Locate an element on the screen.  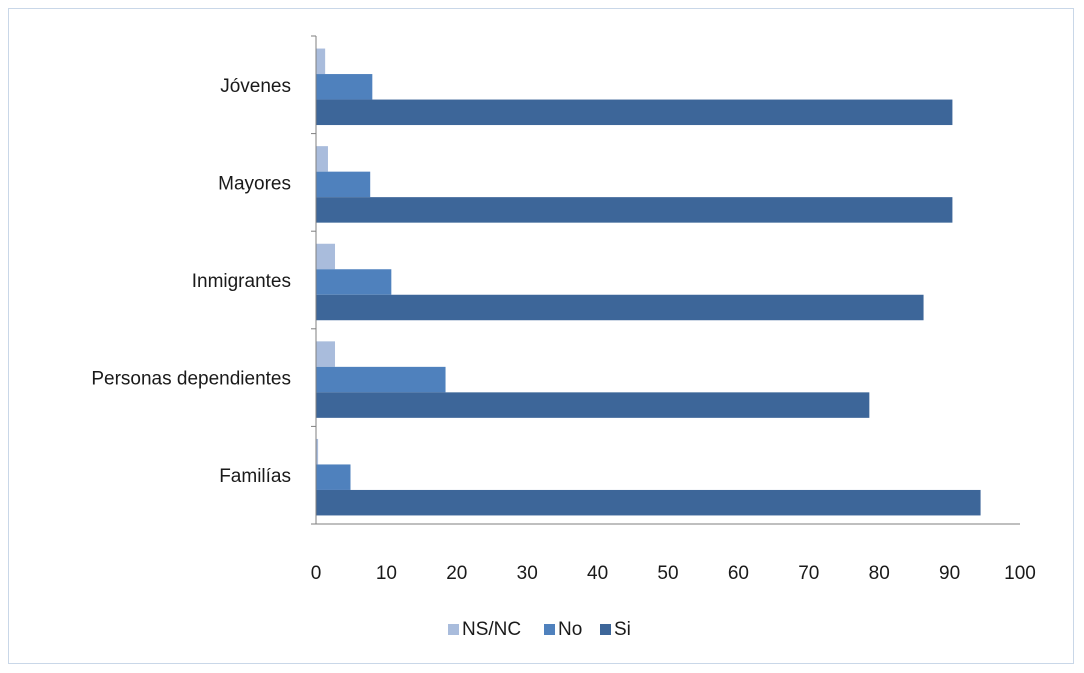
legend-item: NS/NC is located at coordinates (484, 629).